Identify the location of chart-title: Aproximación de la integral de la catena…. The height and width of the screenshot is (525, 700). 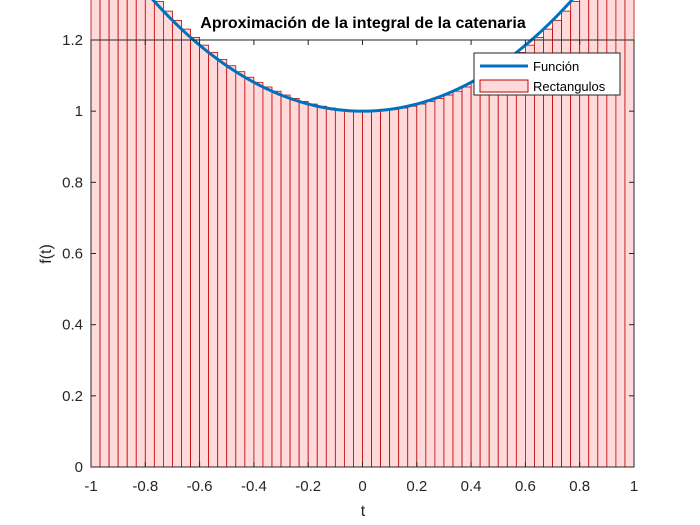
(363, 23).